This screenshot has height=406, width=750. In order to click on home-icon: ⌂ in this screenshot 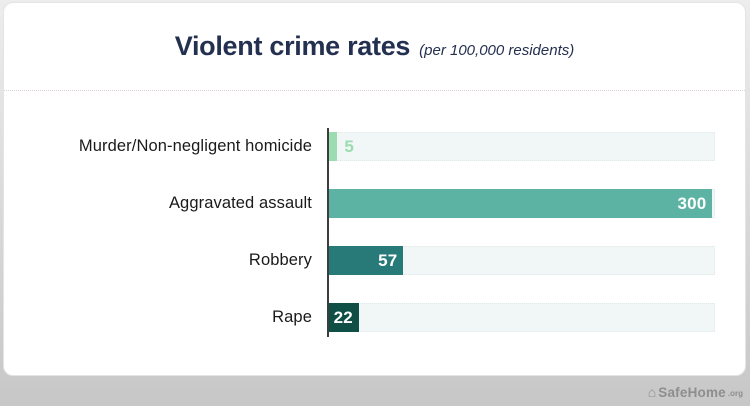, I will do `click(652, 392)`.